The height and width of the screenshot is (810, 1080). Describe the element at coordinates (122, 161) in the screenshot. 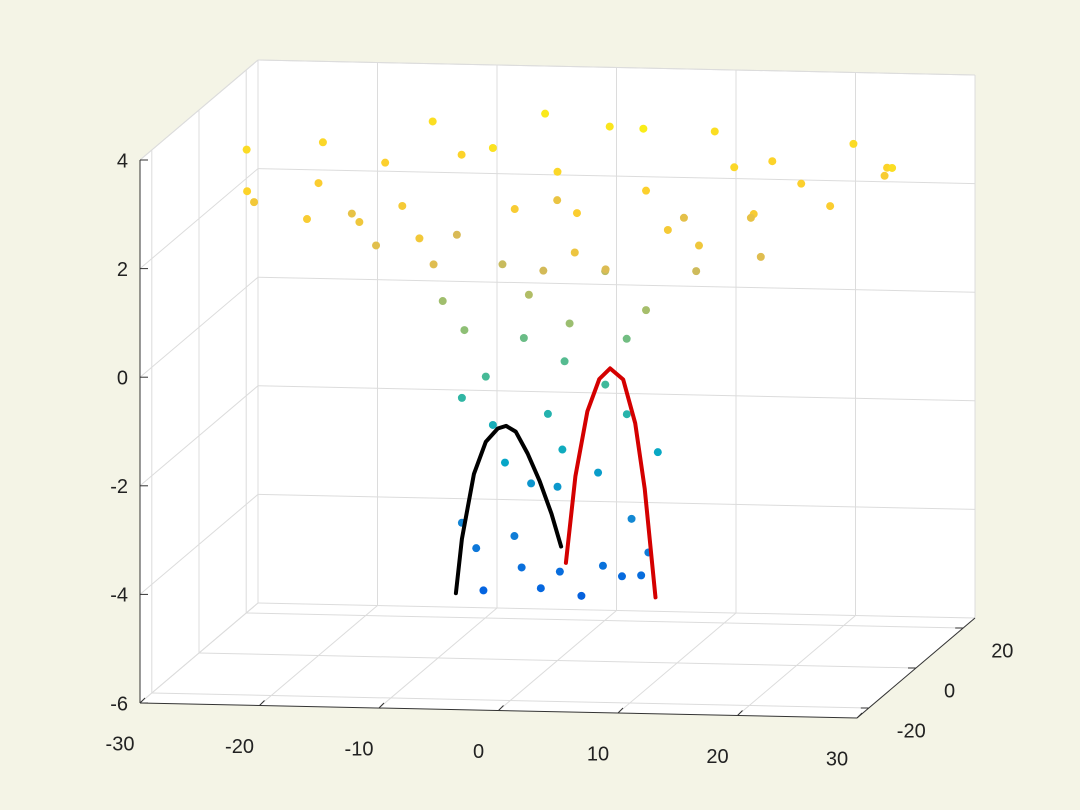

I see `z-tick-label: 4` at that location.